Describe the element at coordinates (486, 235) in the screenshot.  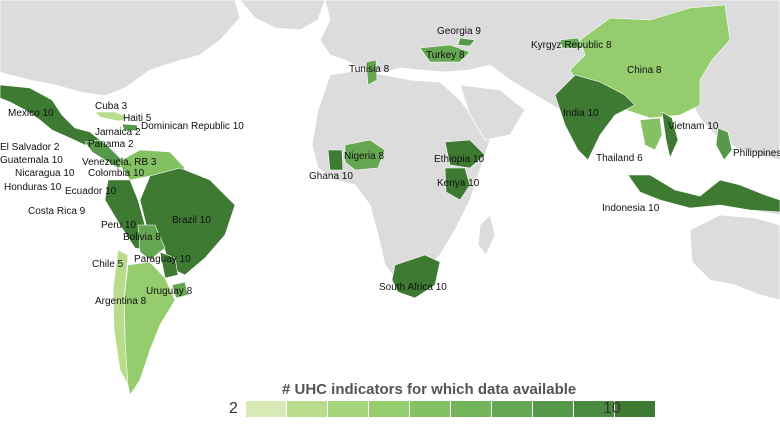
I see `land-madagascar` at that location.